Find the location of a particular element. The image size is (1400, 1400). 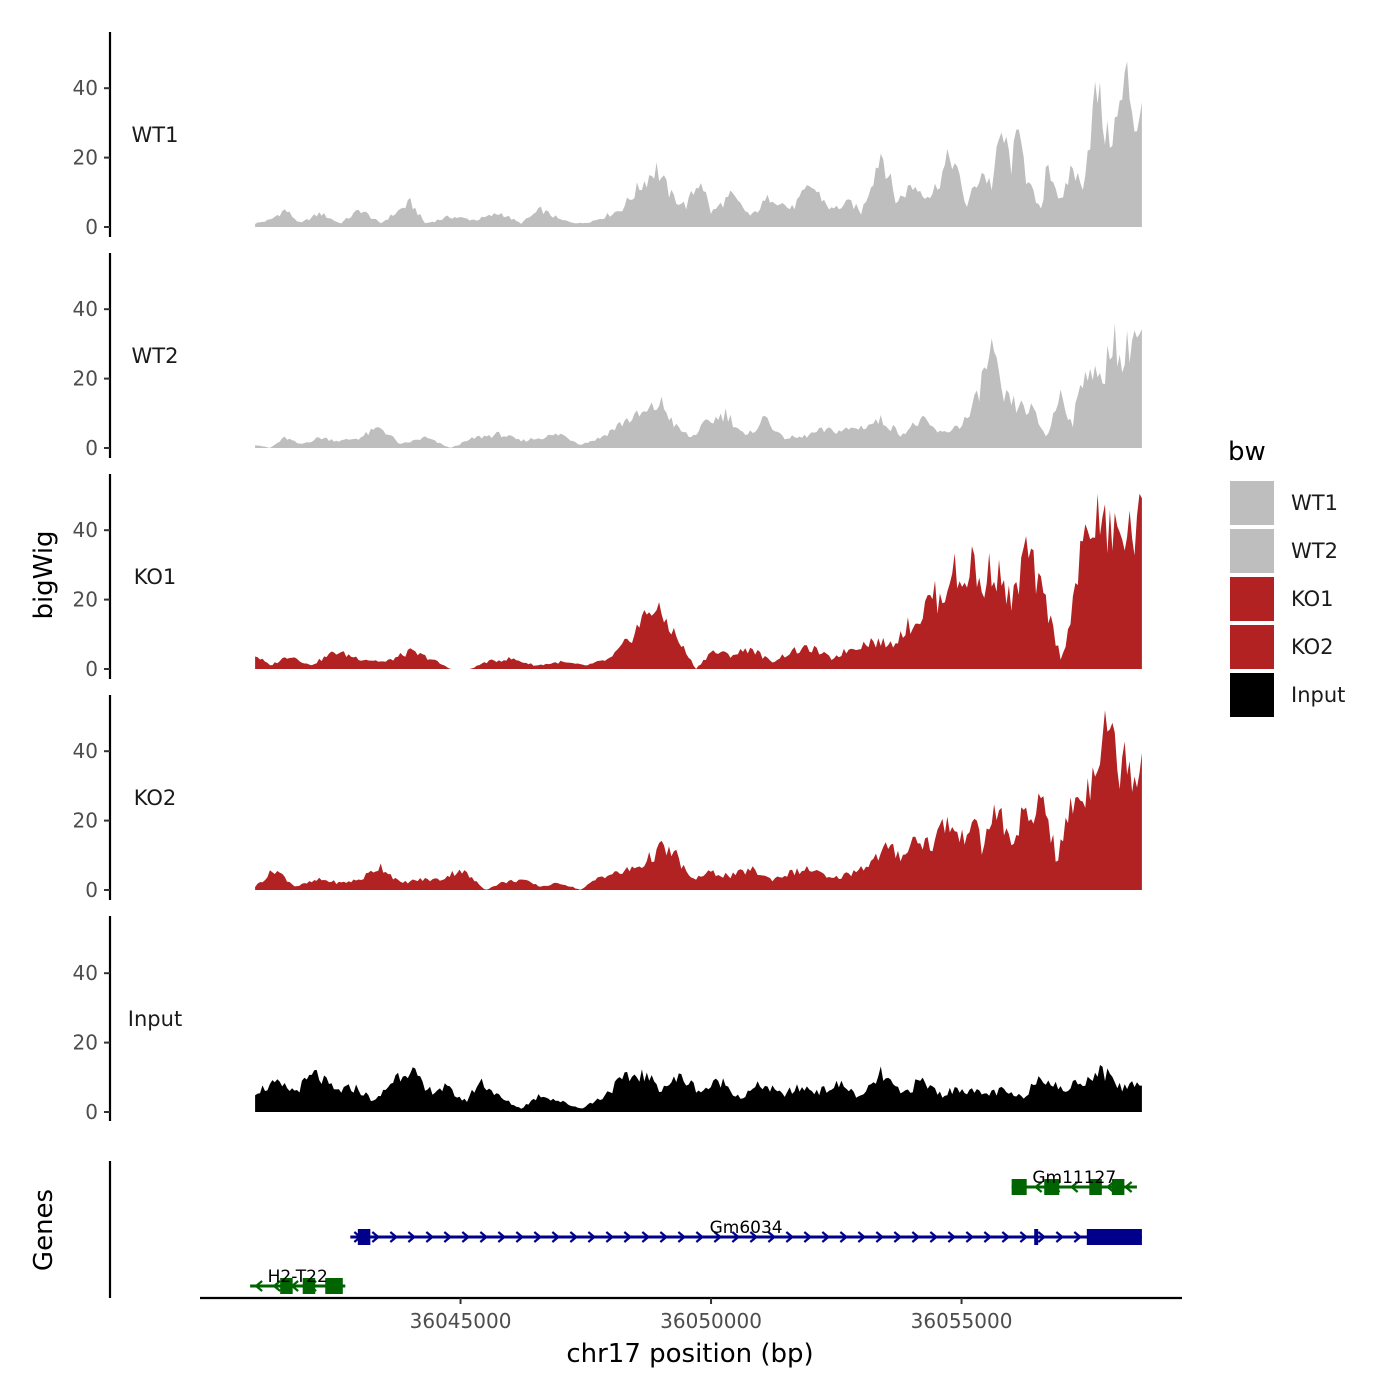

legend-label: KO1 is located at coordinates (1312, 599).